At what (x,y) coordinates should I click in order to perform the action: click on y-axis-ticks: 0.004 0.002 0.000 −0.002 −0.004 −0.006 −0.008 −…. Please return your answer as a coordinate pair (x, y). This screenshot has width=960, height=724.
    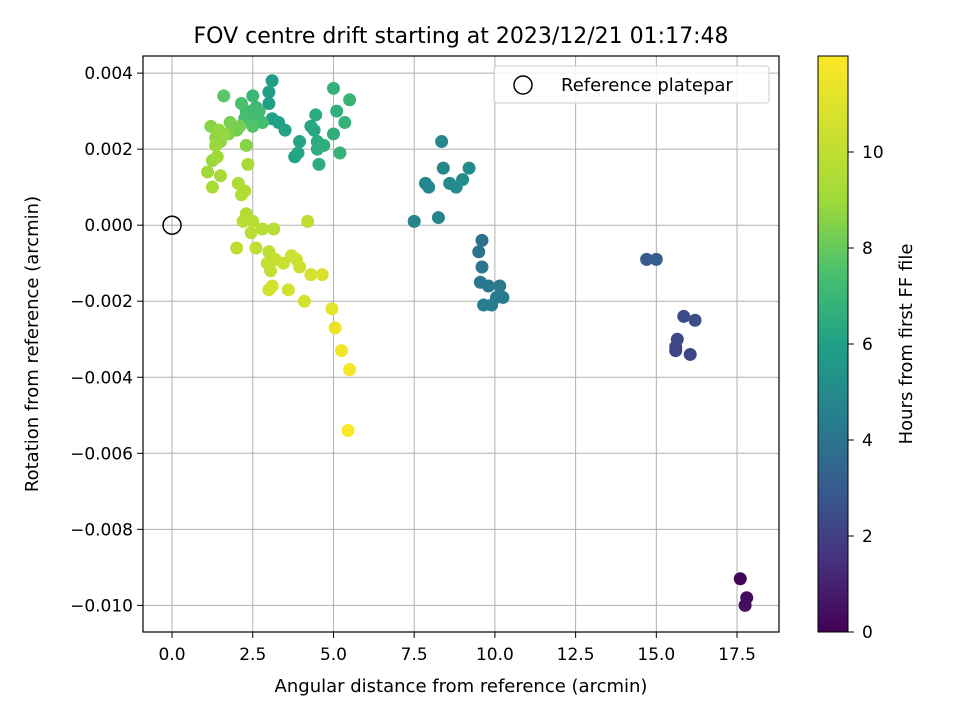
    Looking at the image, I should click on (106, 340).